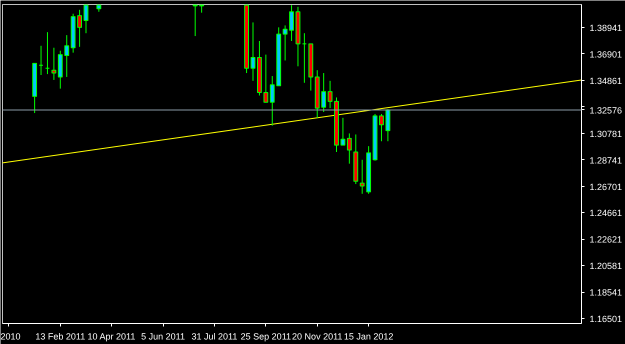  Describe the element at coordinates (606, 266) in the screenshot. I see `y-tick-label: 1.20581` at that location.